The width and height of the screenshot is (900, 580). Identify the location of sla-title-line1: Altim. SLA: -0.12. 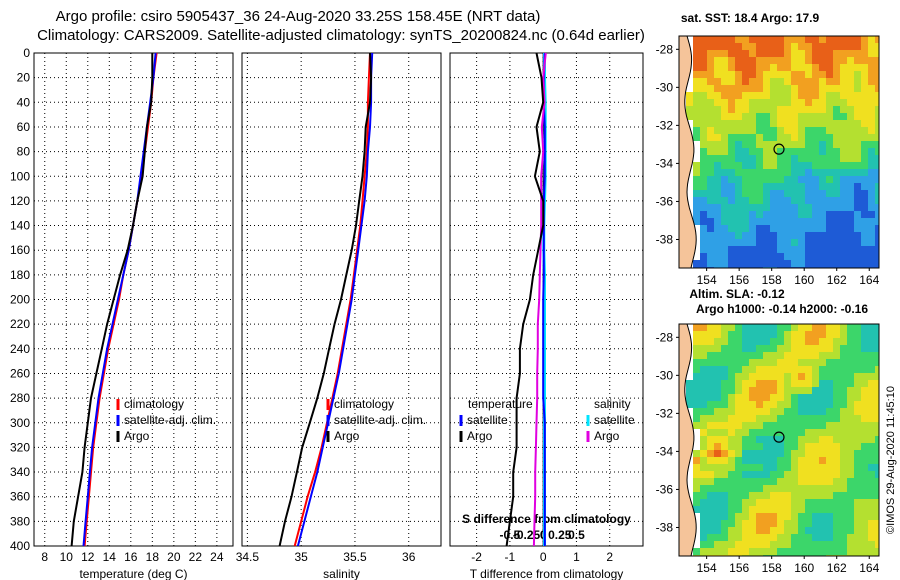
(737, 294).